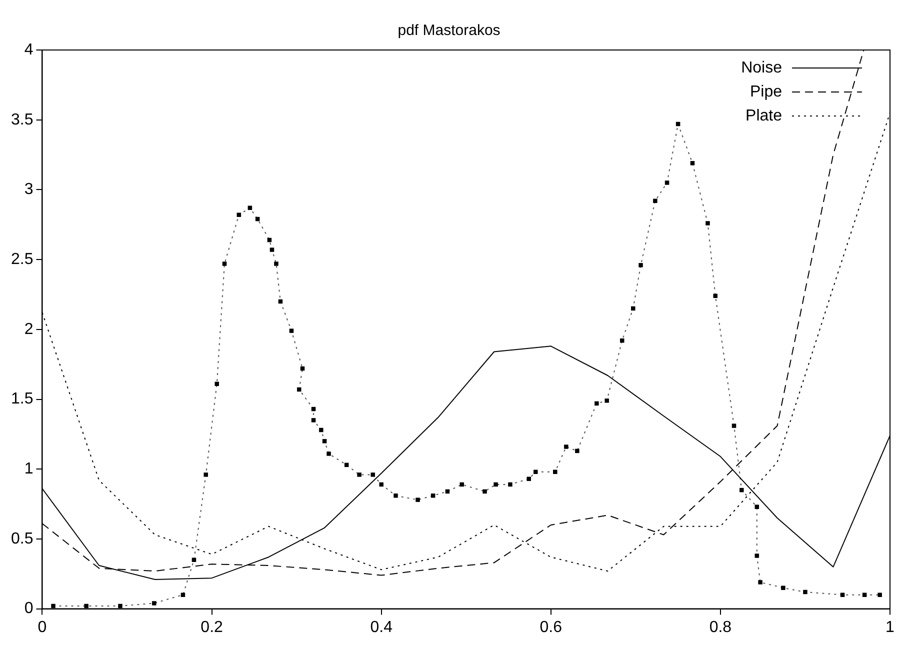 The image size is (910, 648). I want to click on x-tick-label: 0, so click(42, 627).